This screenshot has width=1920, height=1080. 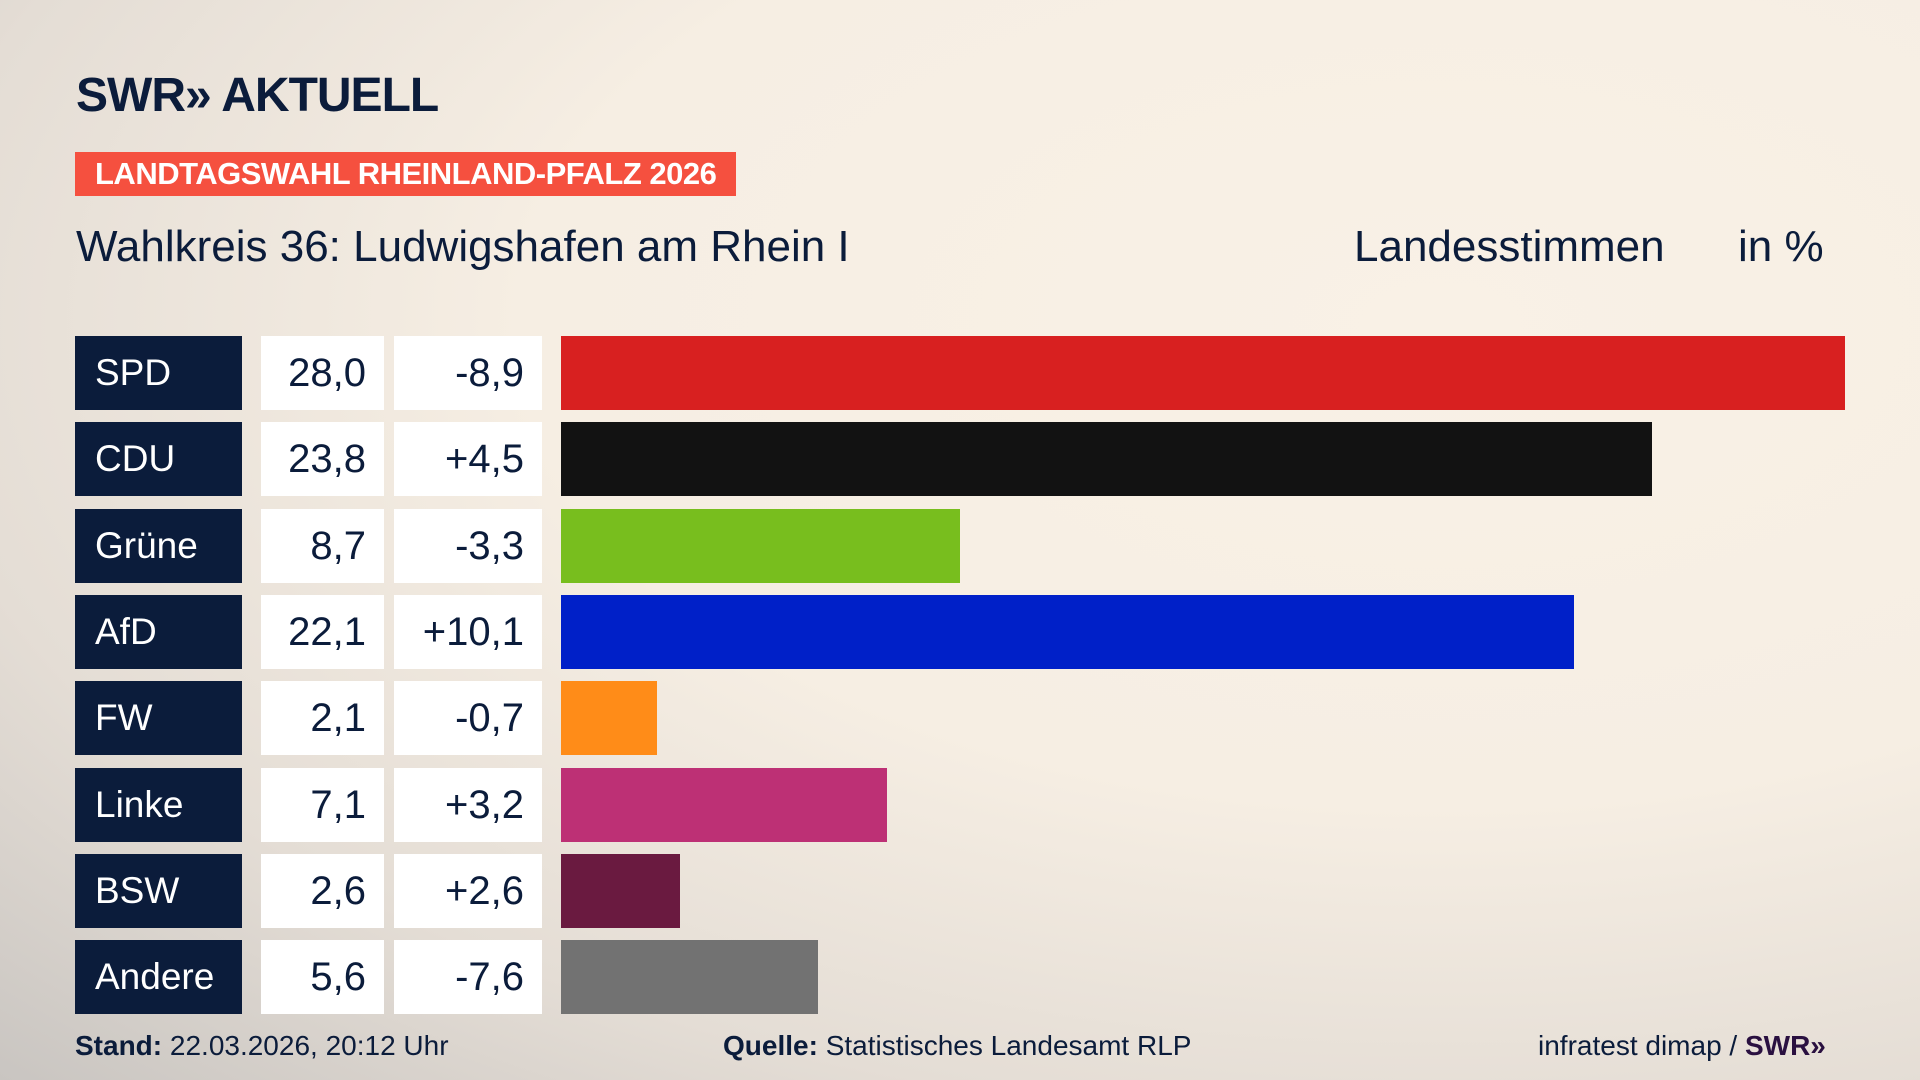 I want to click on source-value: Statistisches Landesamt RLP, so click(x=1008, y=1045).